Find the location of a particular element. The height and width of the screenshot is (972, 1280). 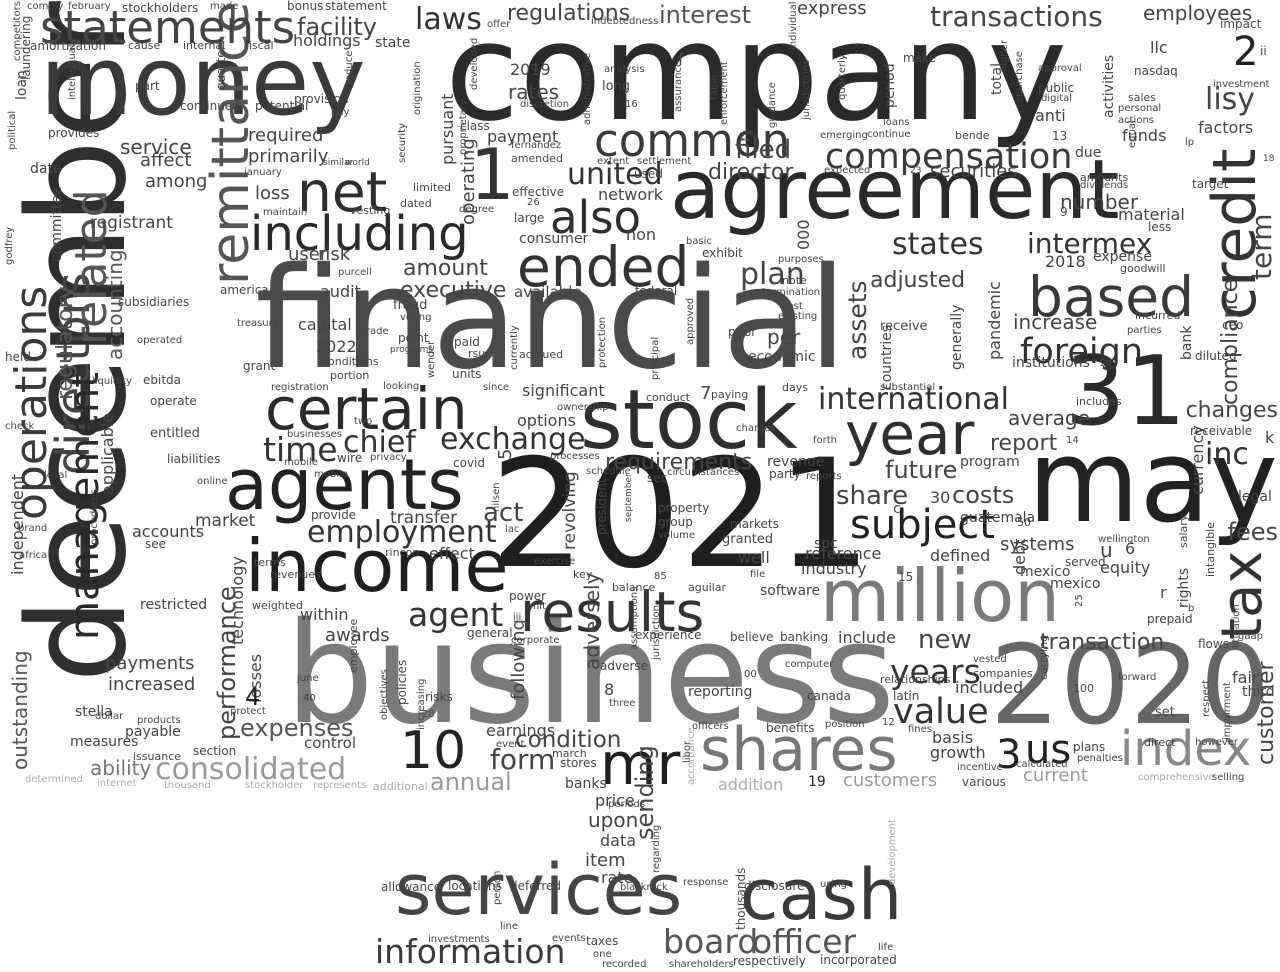

cloud-word: fair is located at coordinates (1245, 677).